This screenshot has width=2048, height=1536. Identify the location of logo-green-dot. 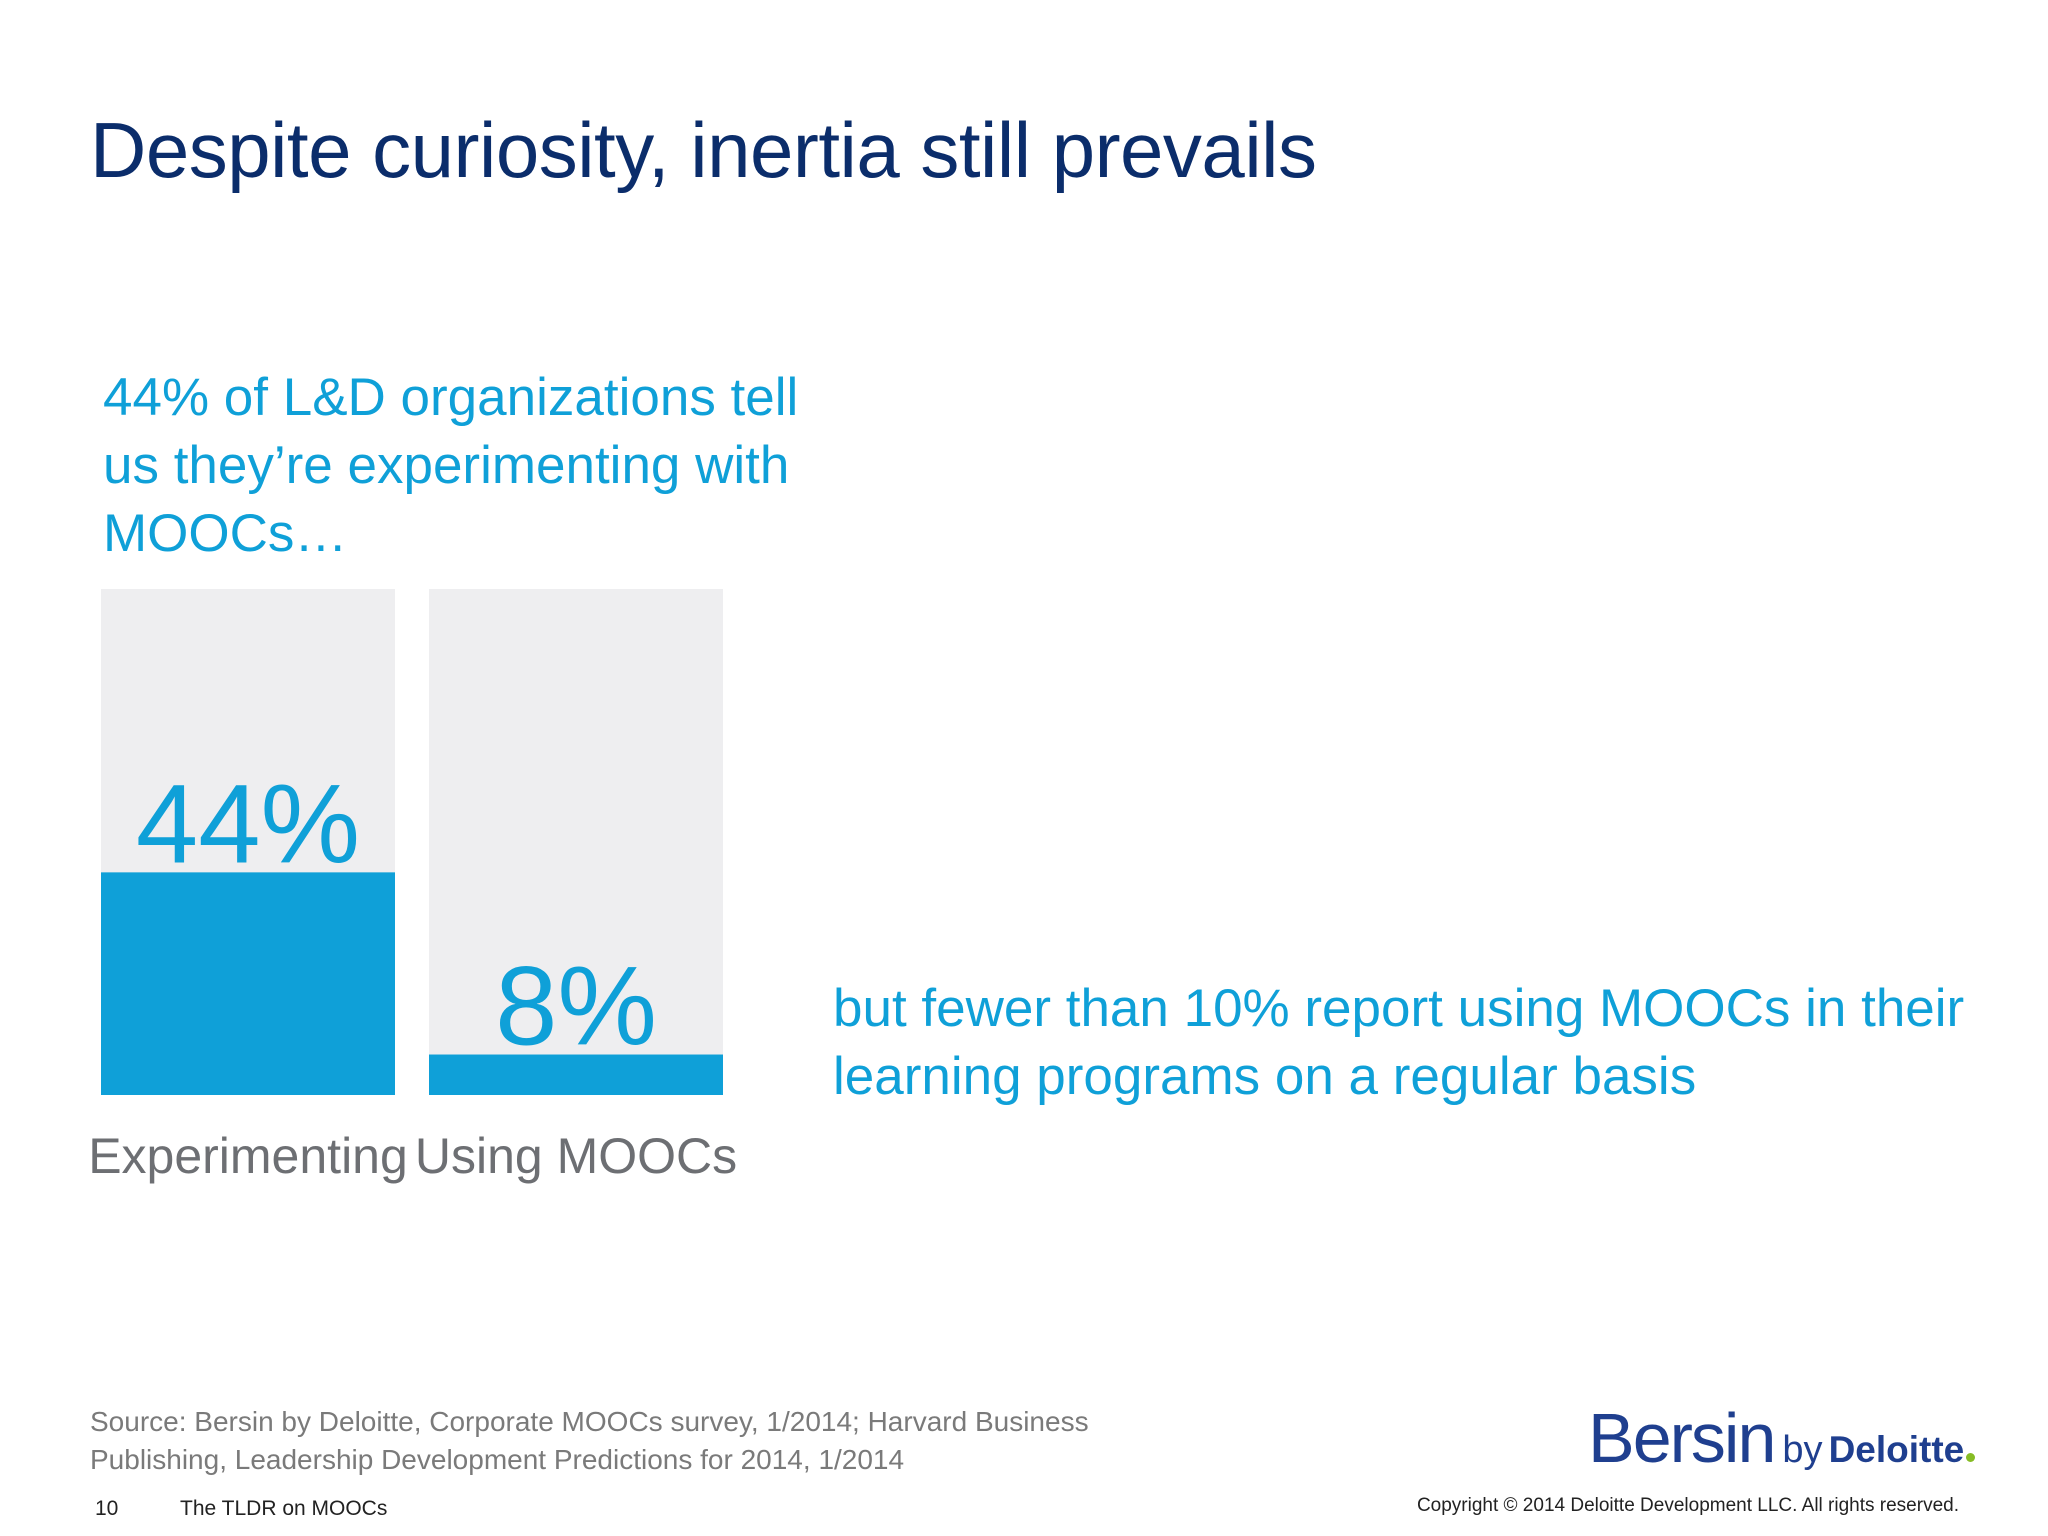
(1970, 1457).